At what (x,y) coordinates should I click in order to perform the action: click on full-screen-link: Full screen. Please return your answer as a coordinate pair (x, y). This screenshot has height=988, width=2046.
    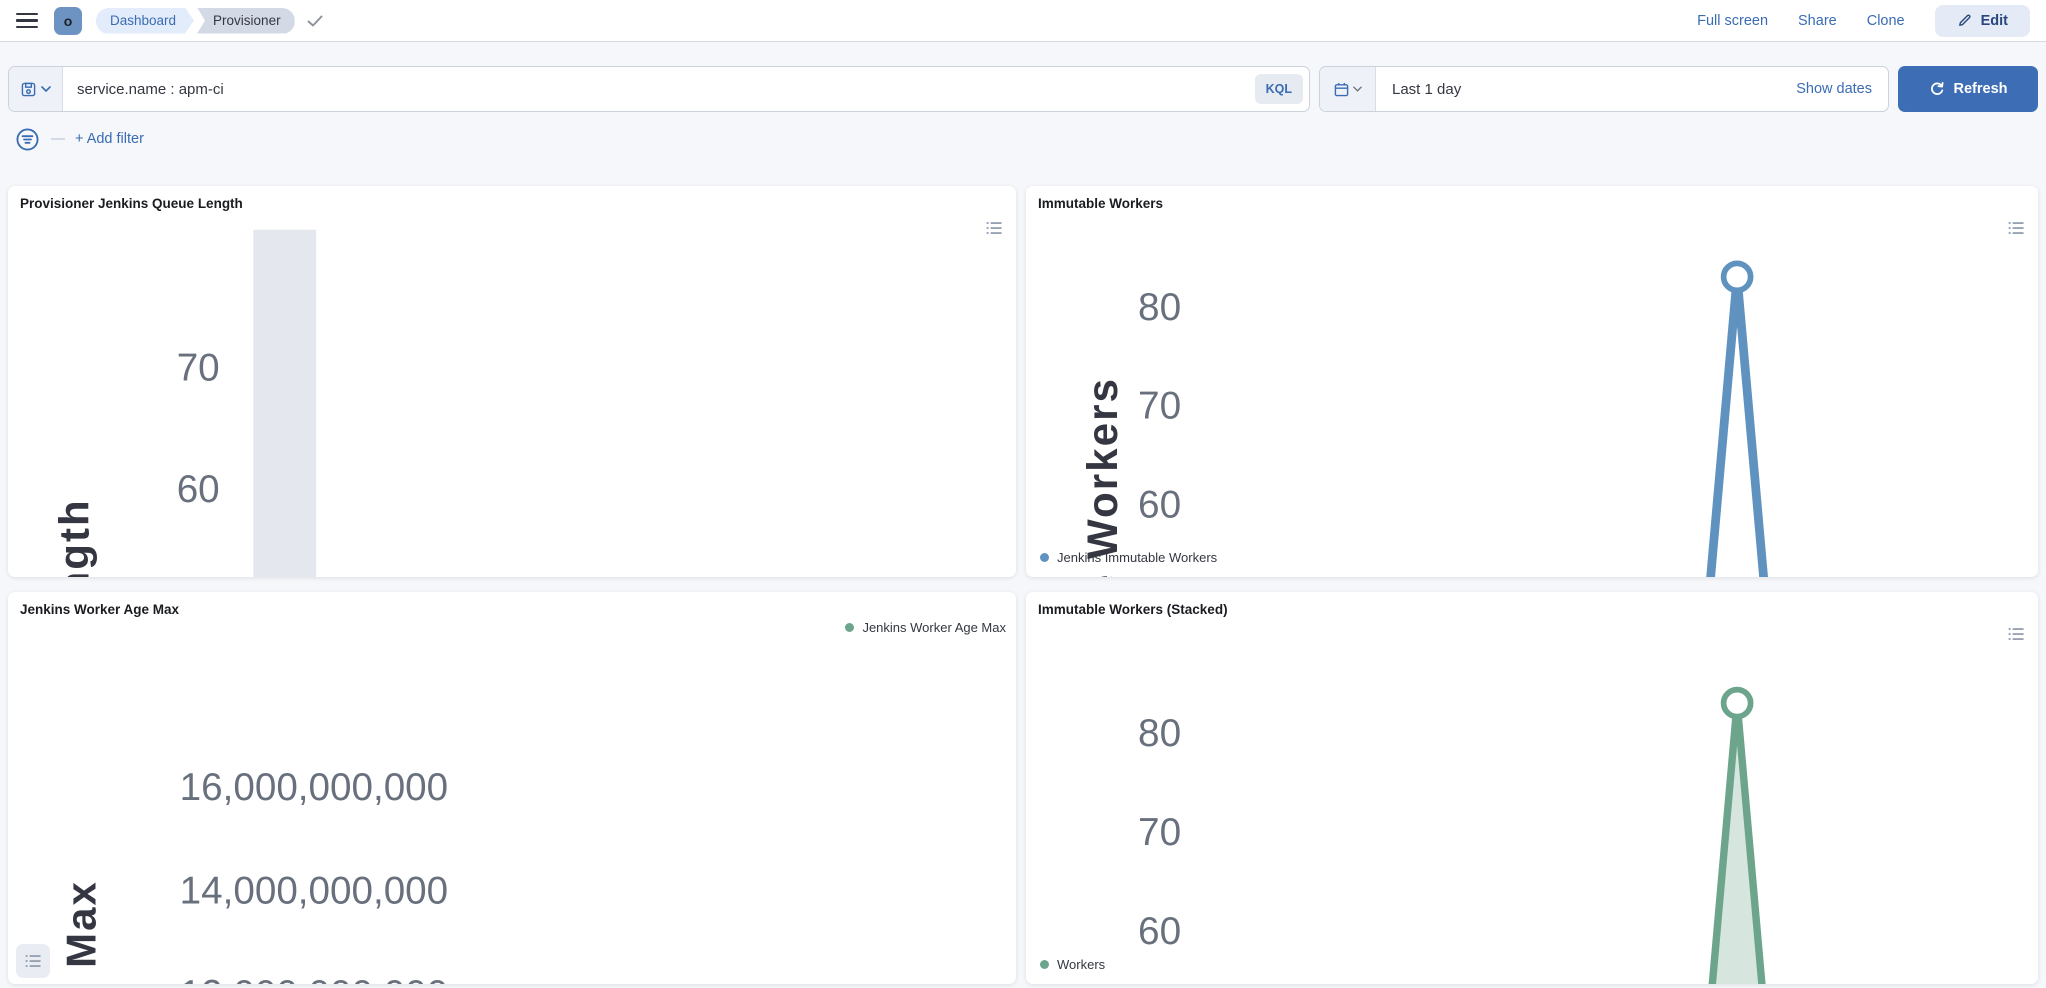
    Looking at the image, I should click on (1733, 20).